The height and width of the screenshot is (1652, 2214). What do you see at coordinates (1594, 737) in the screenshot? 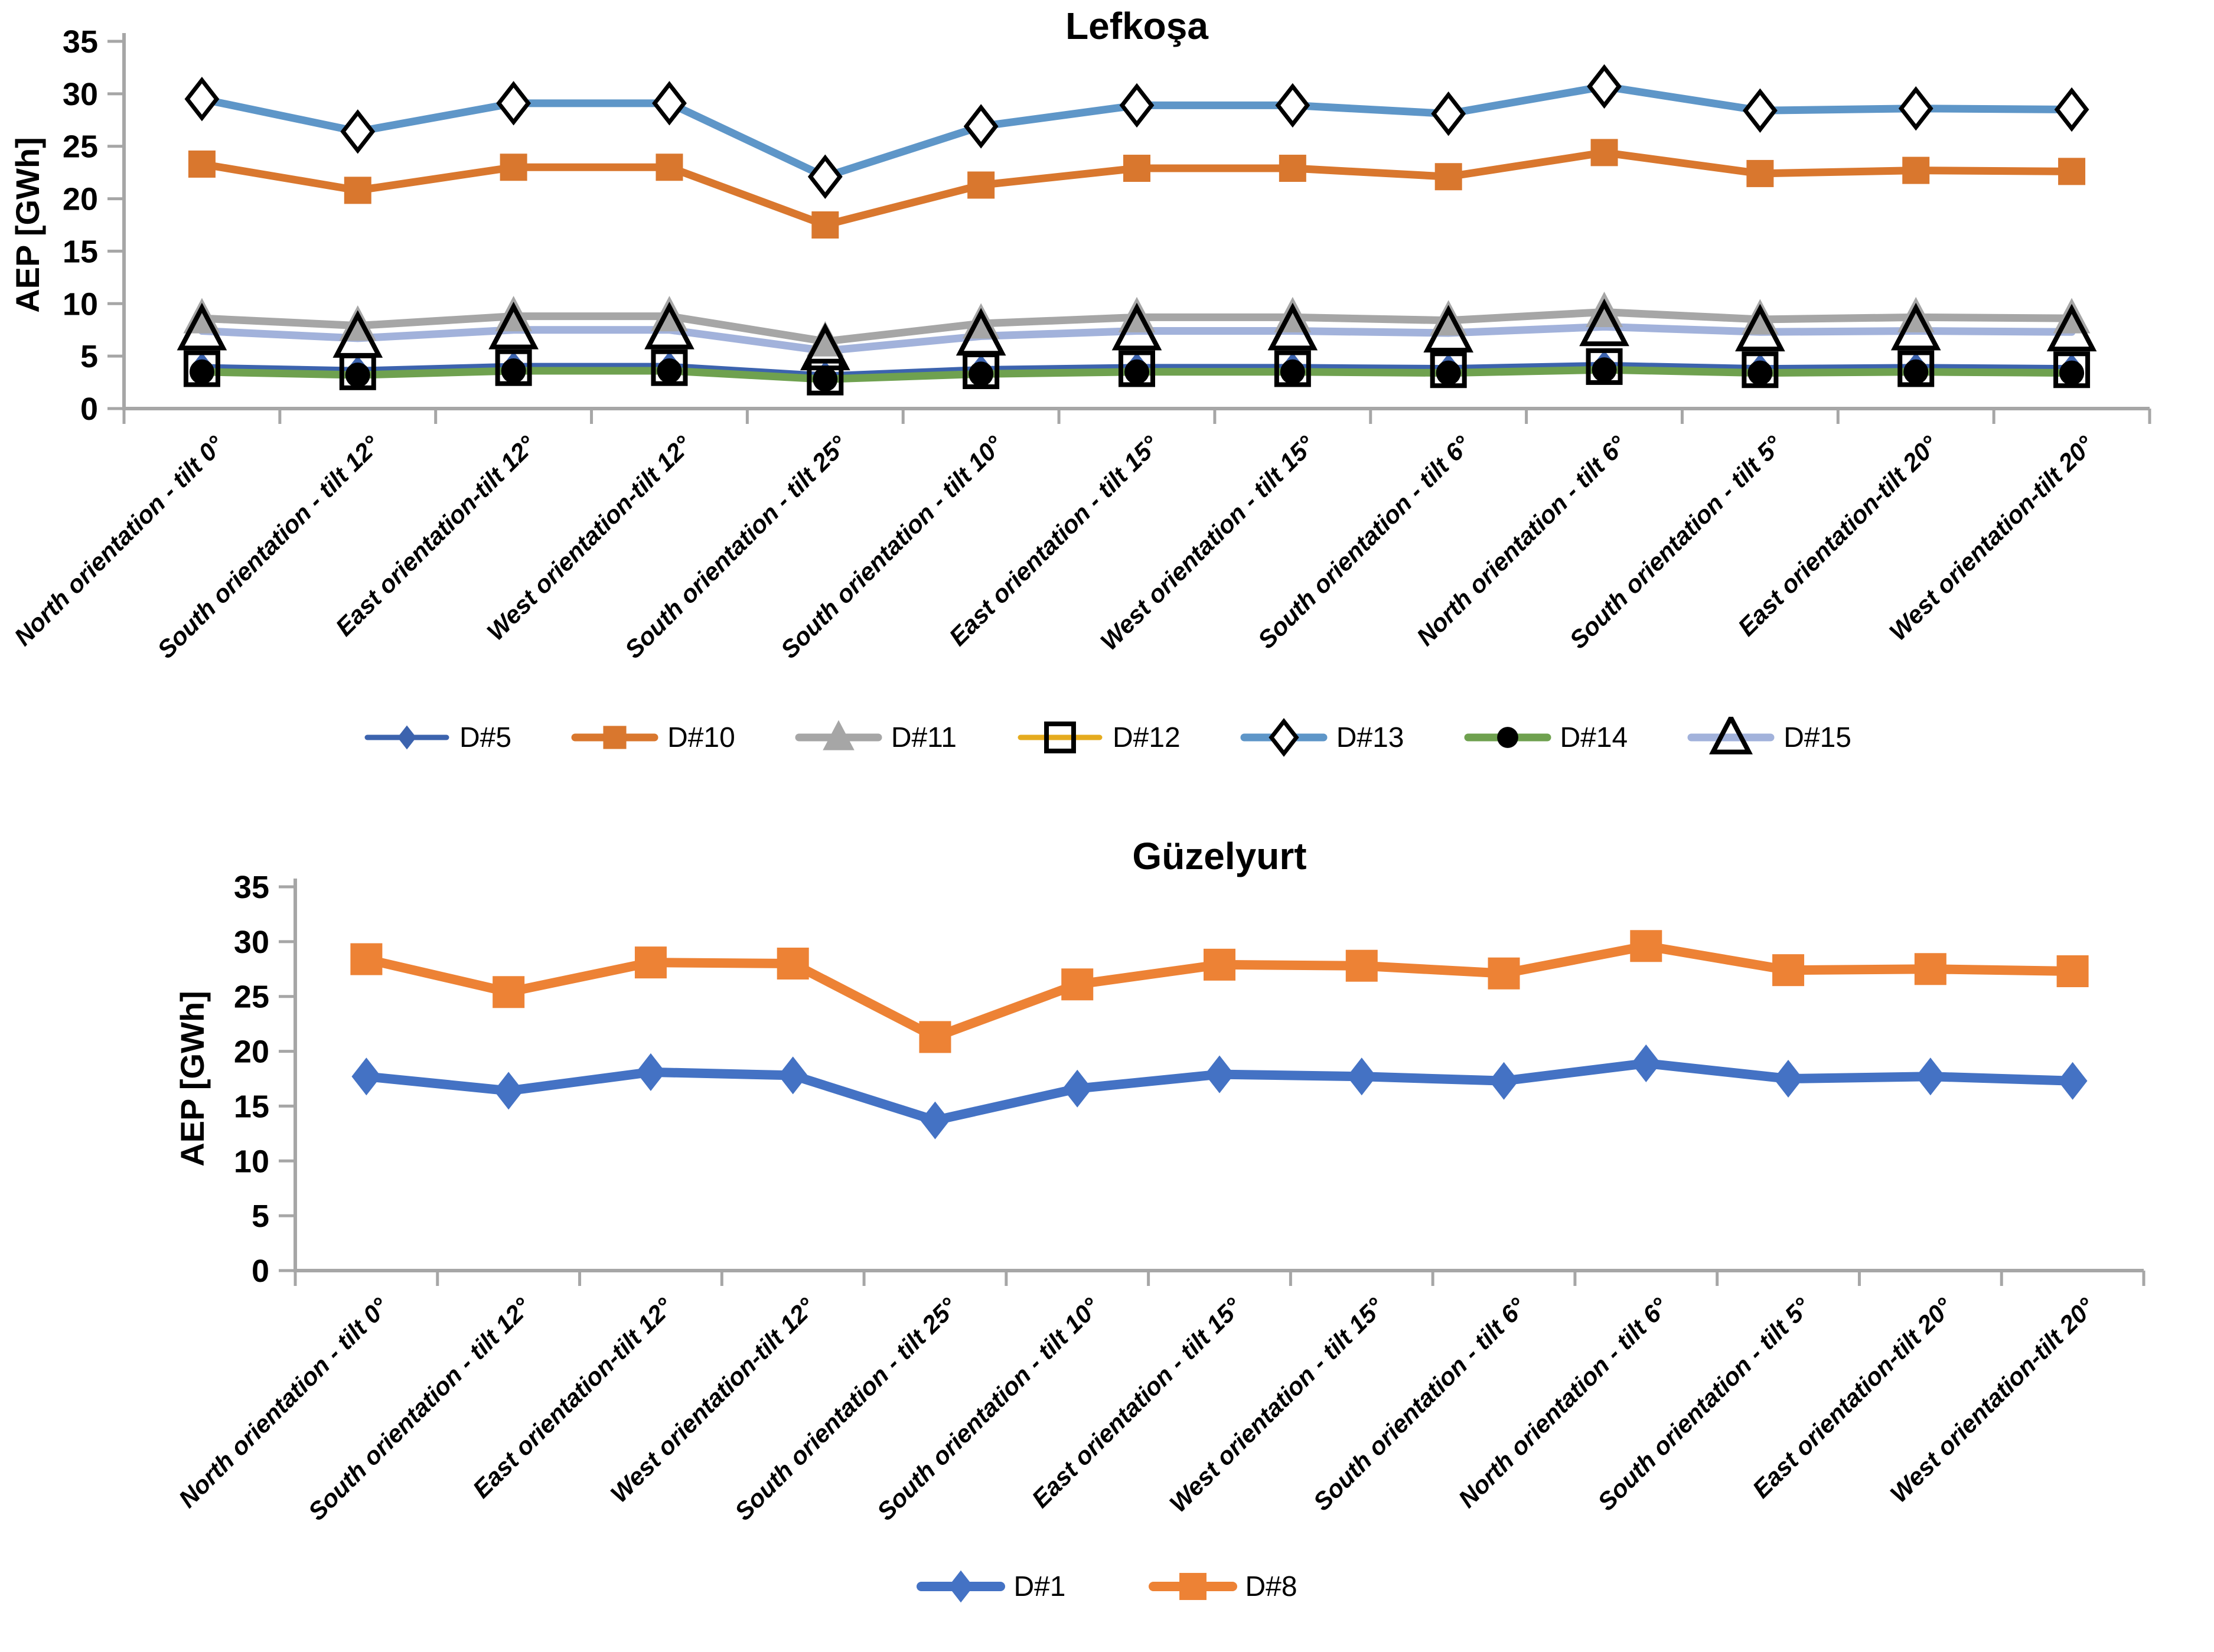
I see `legend-label: D#14` at bounding box center [1594, 737].